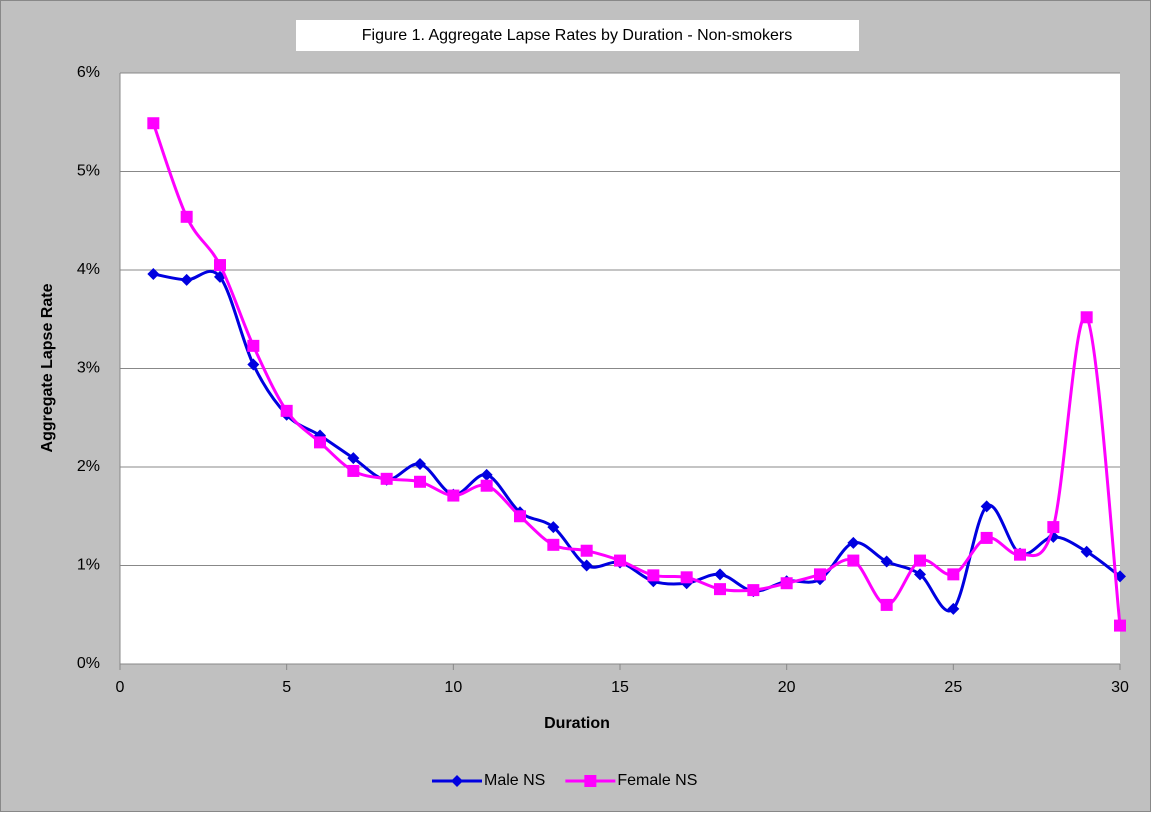 The width and height of the screenshot is (1151, 817). Describe the element at coordinates (1120, 687) in the screenshot. I see `x-tick-label: 30` at that location.